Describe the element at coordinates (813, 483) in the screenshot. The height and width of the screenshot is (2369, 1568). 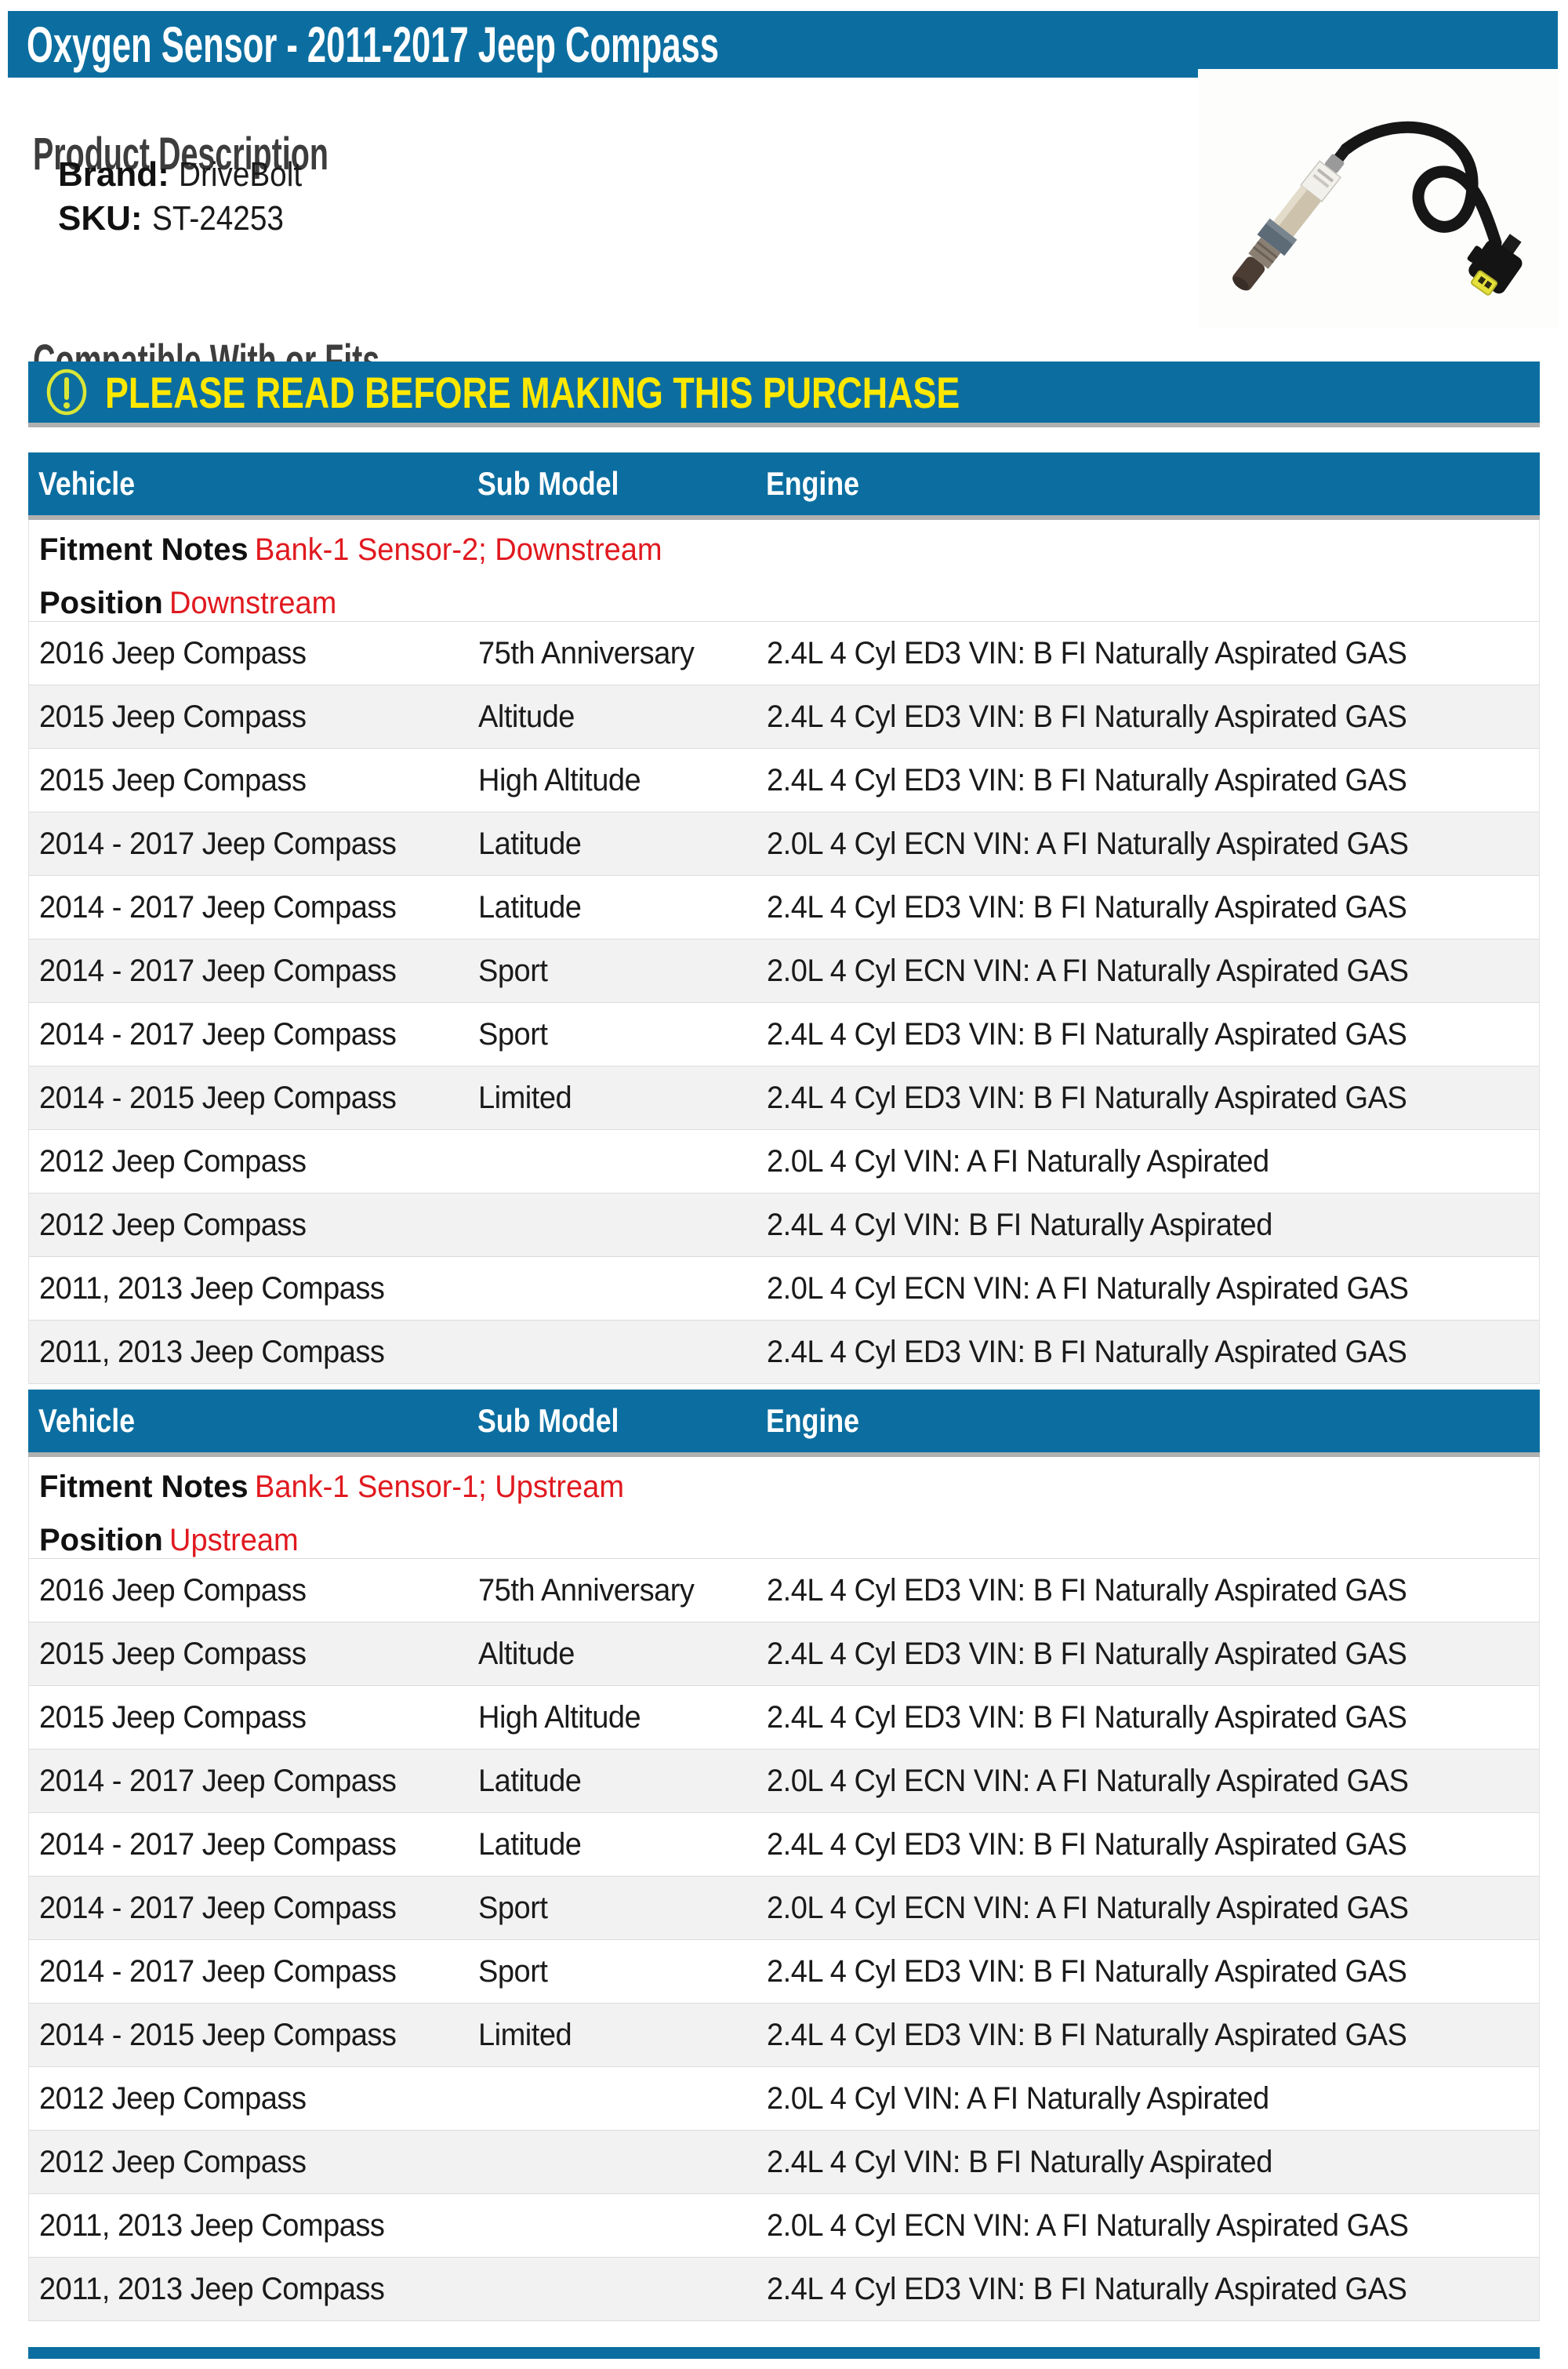
I see `column-header-engine: Engine` at that location.